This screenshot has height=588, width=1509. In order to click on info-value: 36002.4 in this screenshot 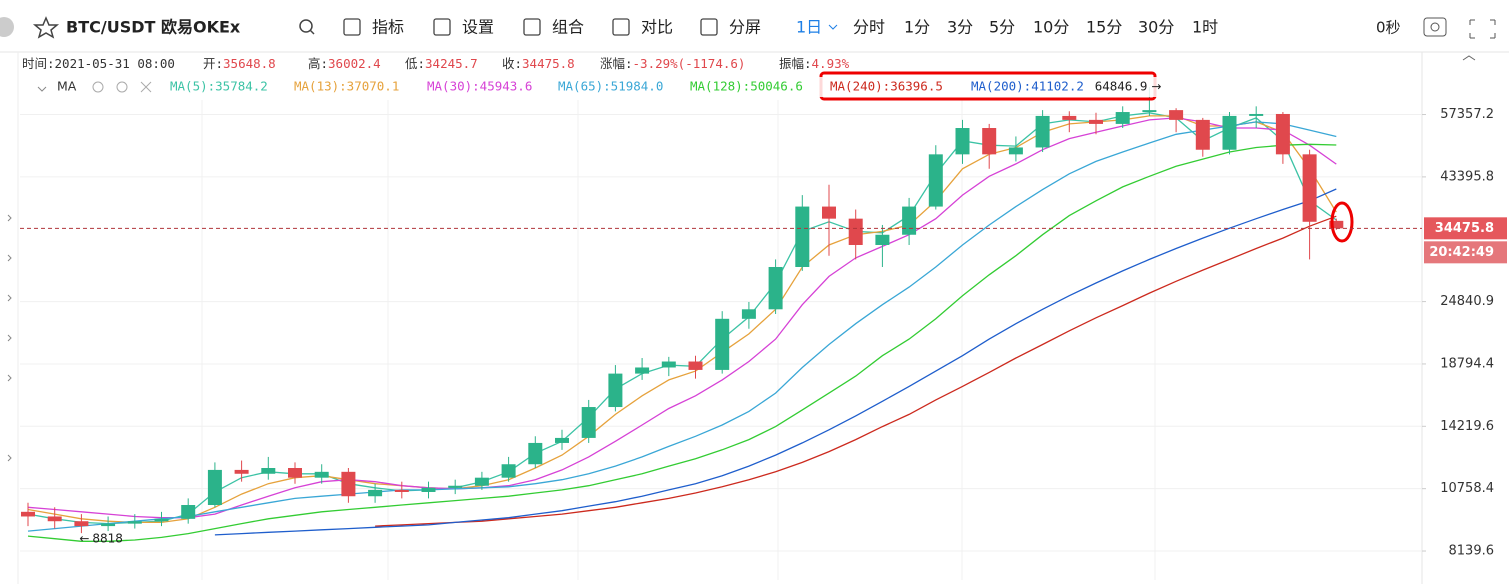, I will do `click(354, 63)`.